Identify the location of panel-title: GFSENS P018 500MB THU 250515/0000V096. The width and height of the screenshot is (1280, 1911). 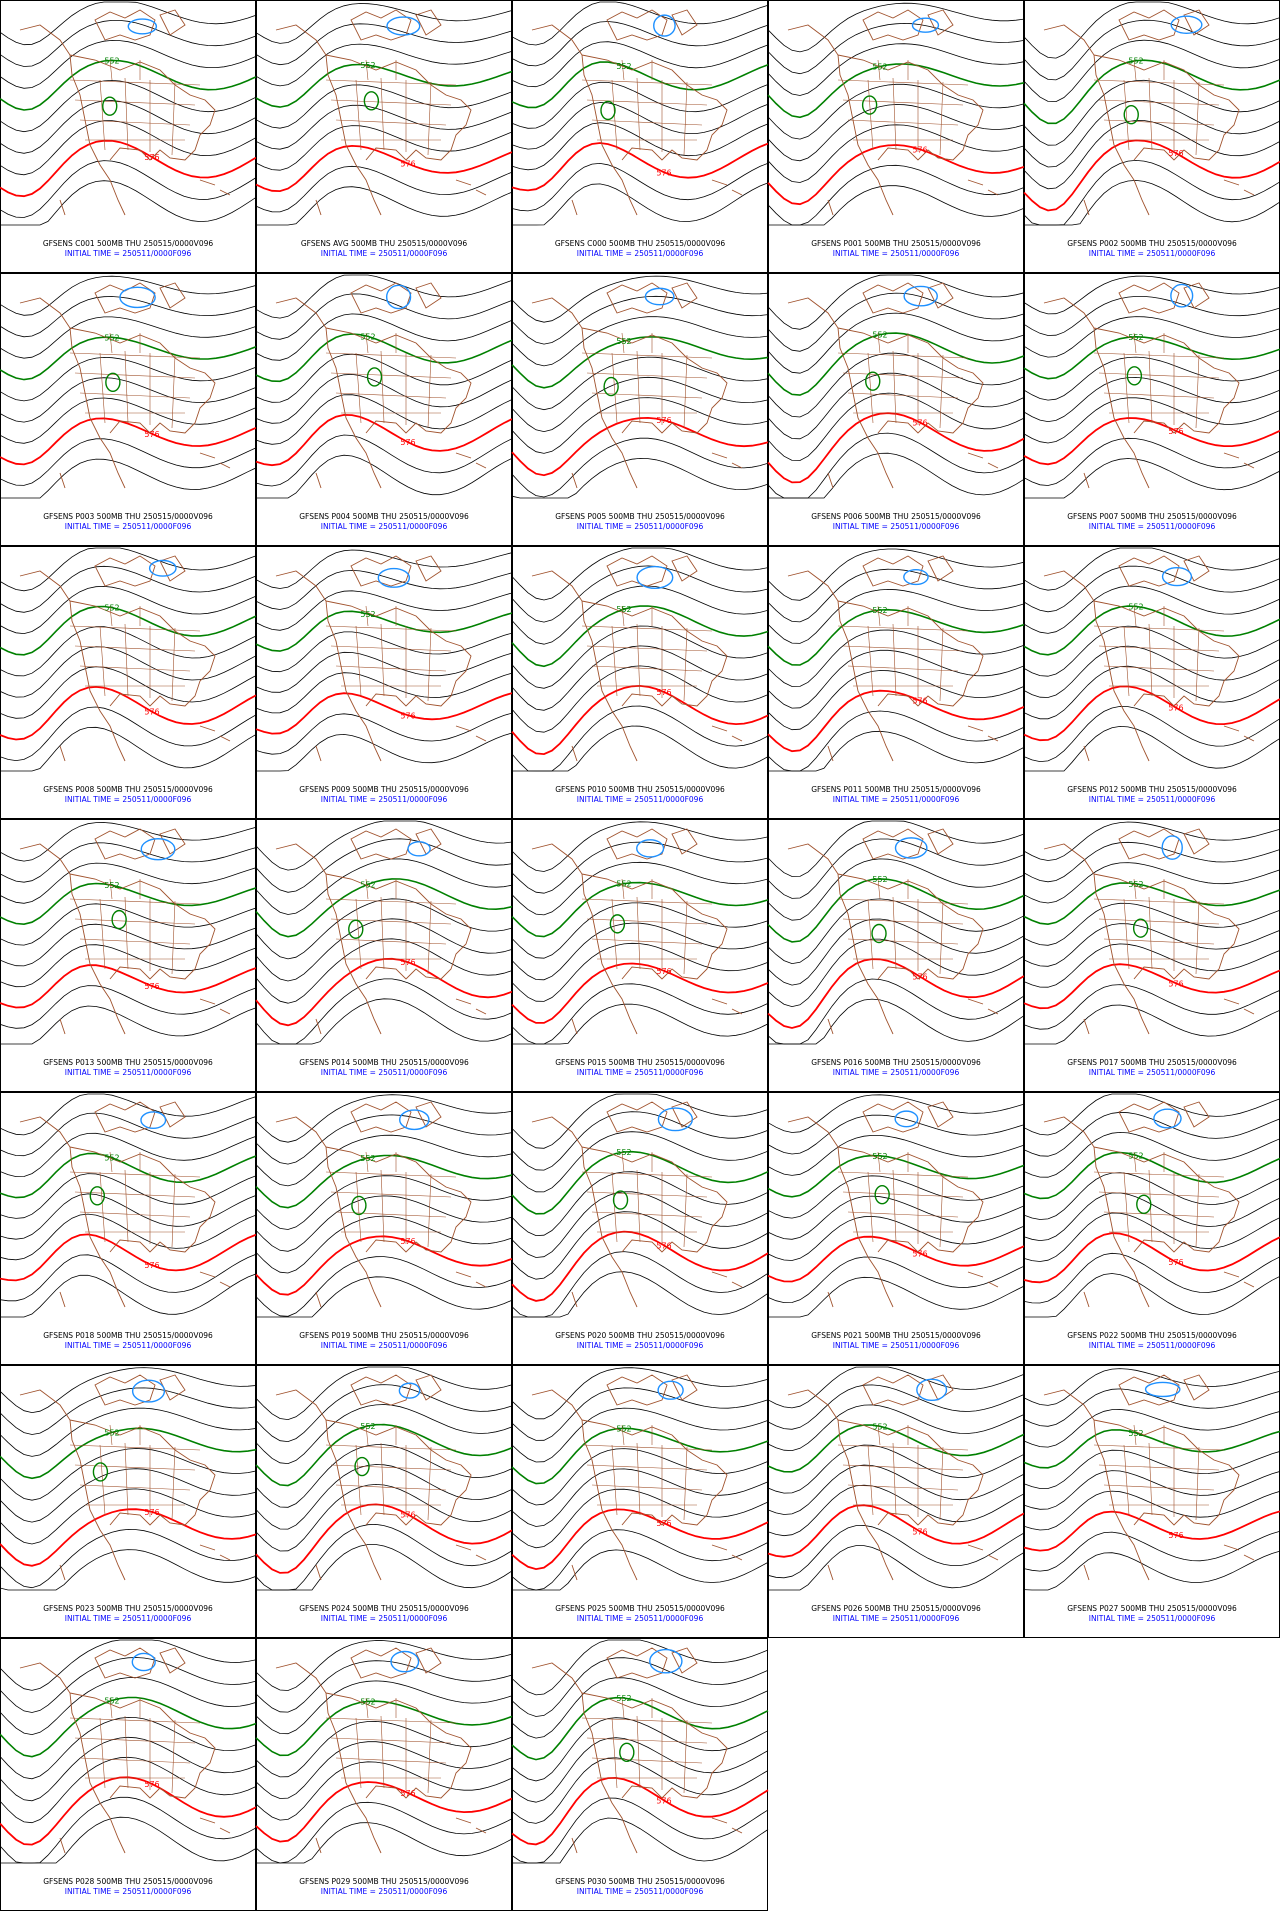
(128, 1335).